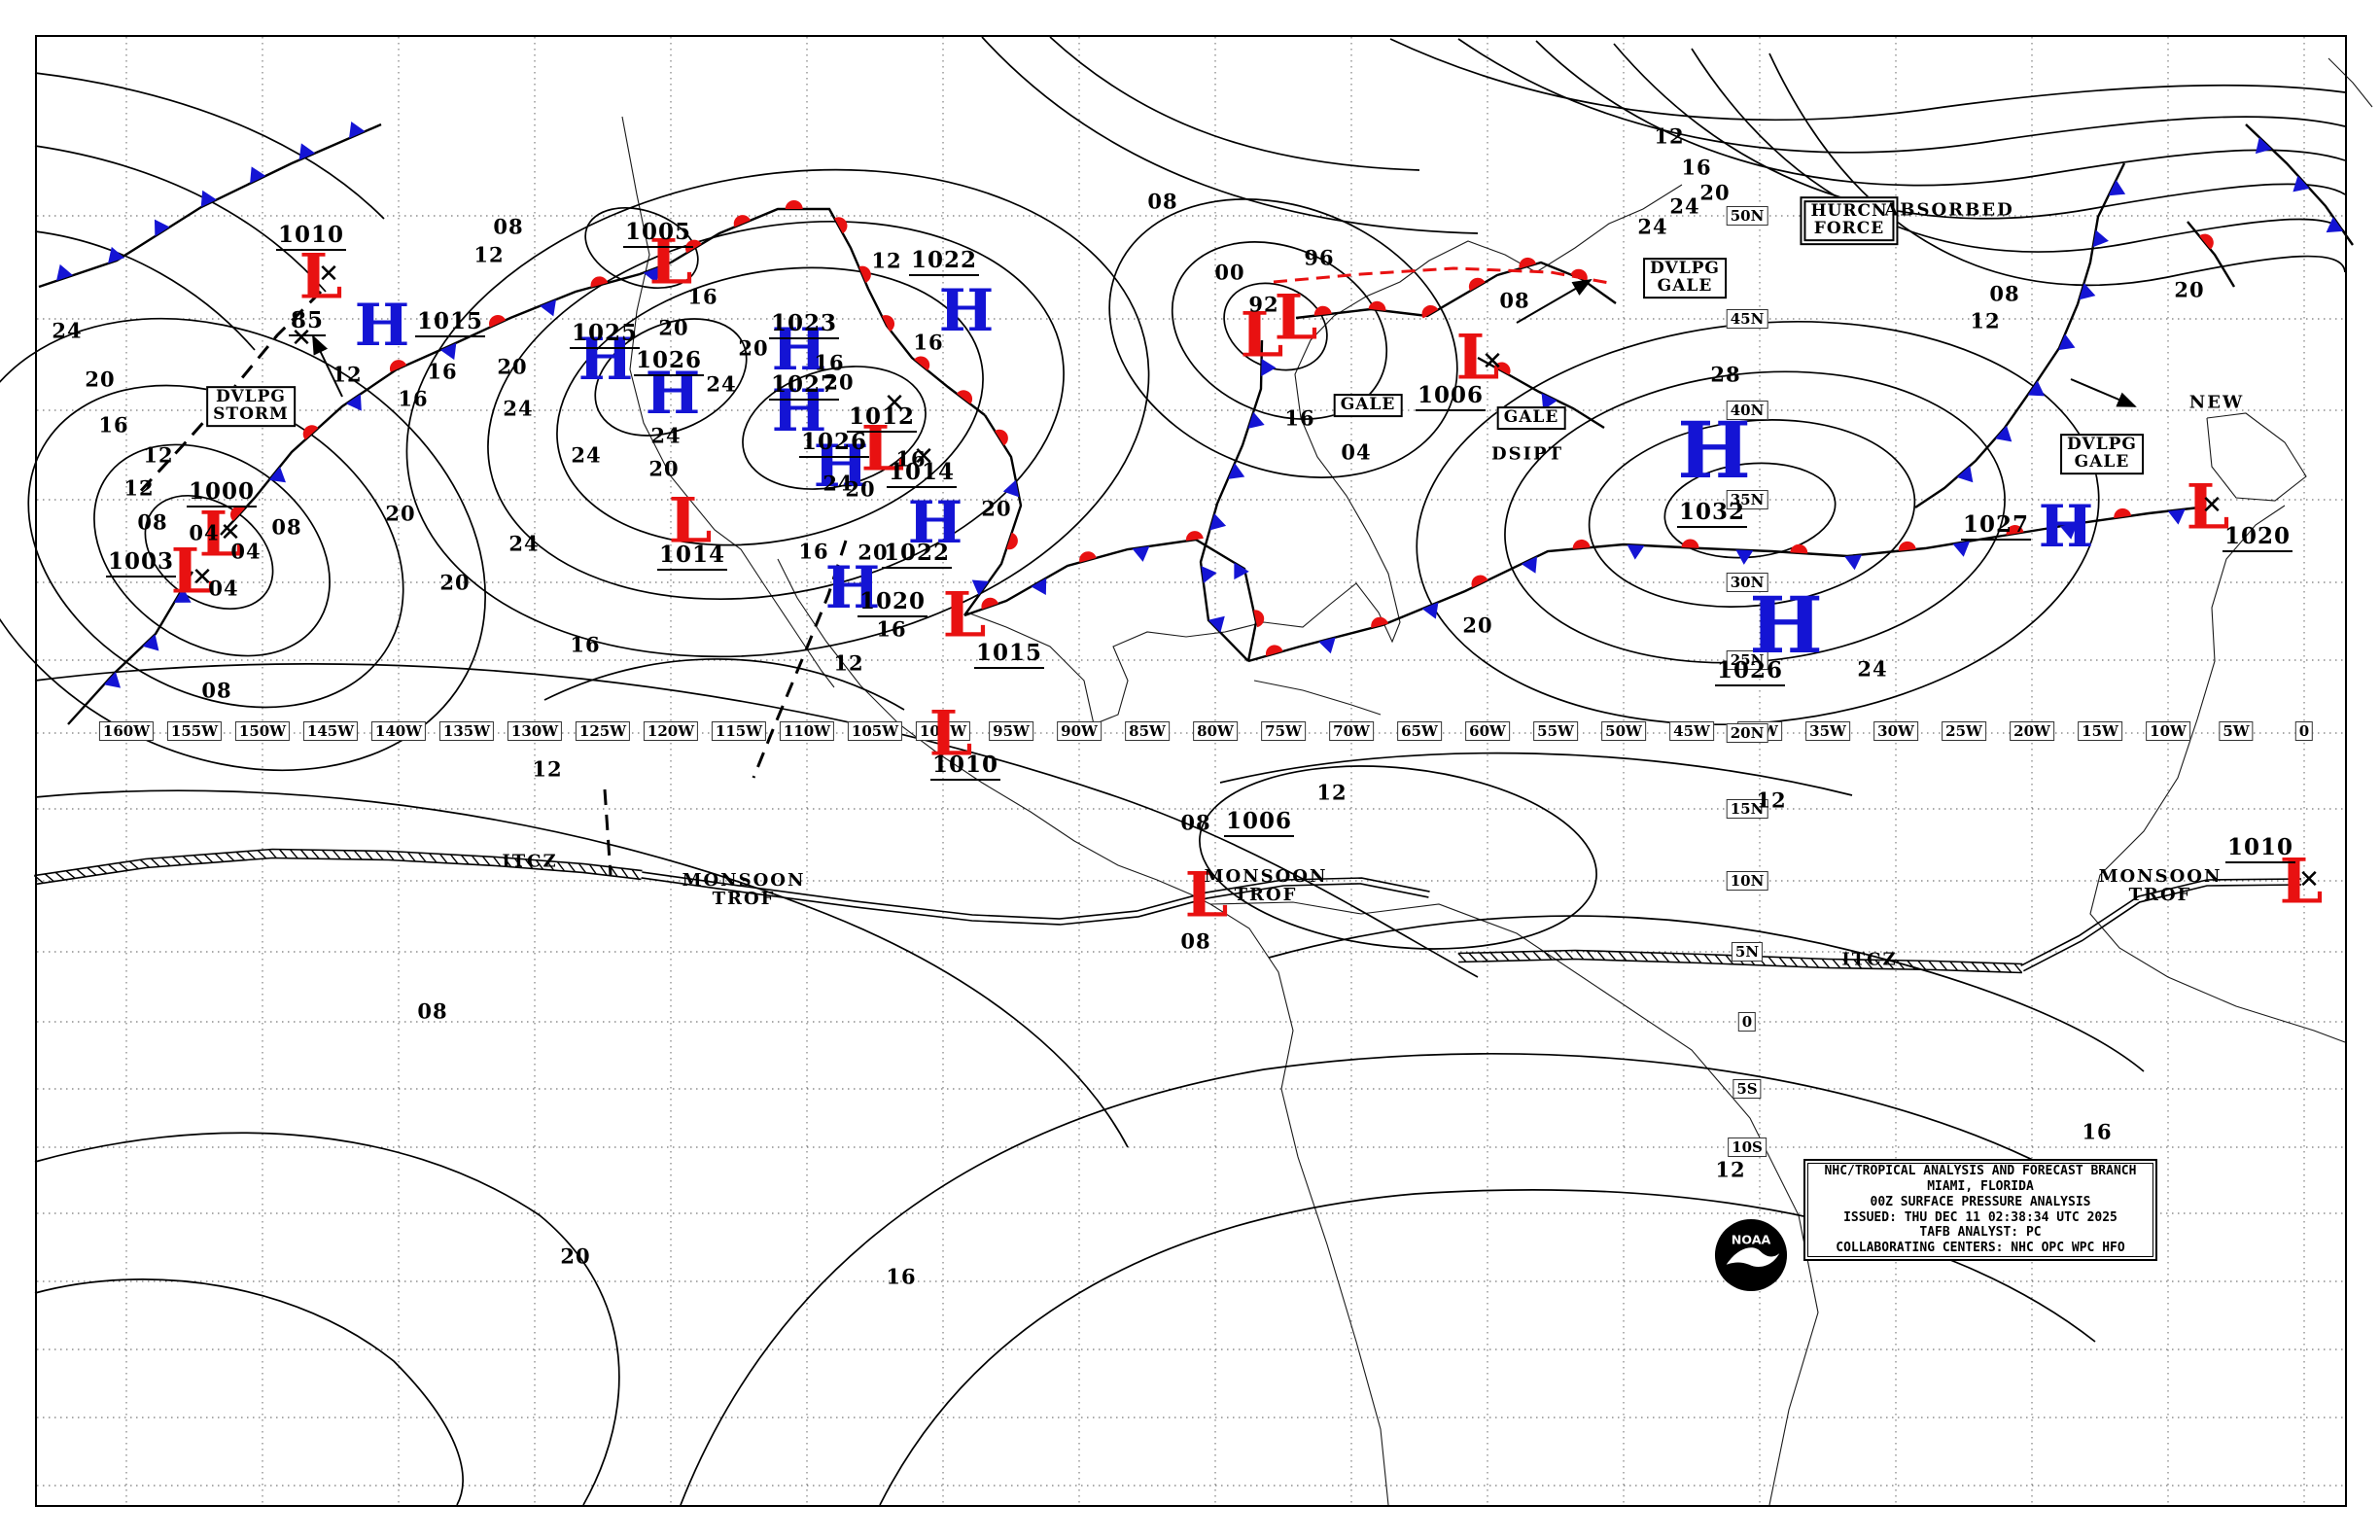 This screenshot has height=1540, width=2380. What do you see at coordinates (1949, 210) in the screenshot?
I see `feature-label-absorbed: ABSORBED` at bounding box center [1949, 210].